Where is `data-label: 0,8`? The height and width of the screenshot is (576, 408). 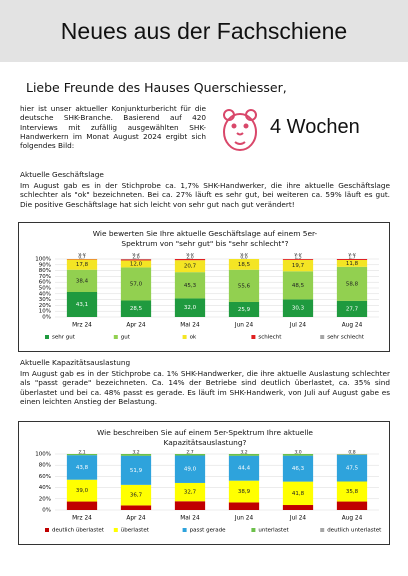
data-label: 0,8 is located at coordinates (351, 453).